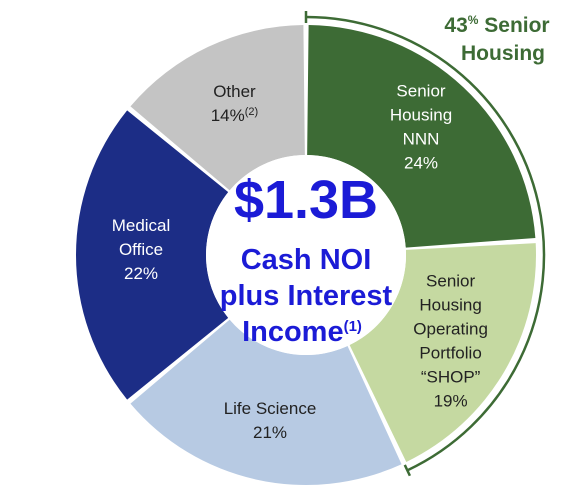 This screenshot has height=491, width=580. Describe the element at coordinates (228, 115) in the screenshot. I see `slice-value-other: 14%` at that location.